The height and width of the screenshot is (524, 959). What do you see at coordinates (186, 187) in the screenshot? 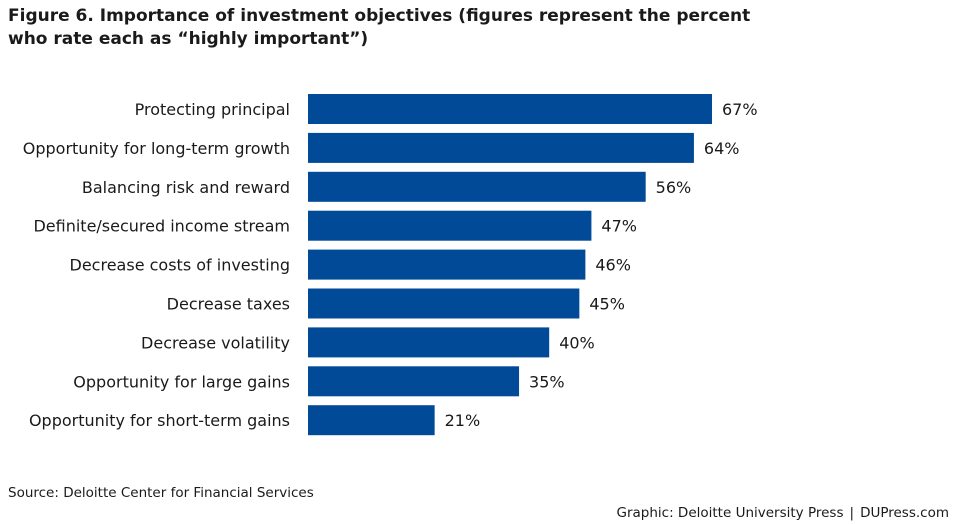
I see `category-label-3: Balancing risk and reward` at bounding box center [186, 187].